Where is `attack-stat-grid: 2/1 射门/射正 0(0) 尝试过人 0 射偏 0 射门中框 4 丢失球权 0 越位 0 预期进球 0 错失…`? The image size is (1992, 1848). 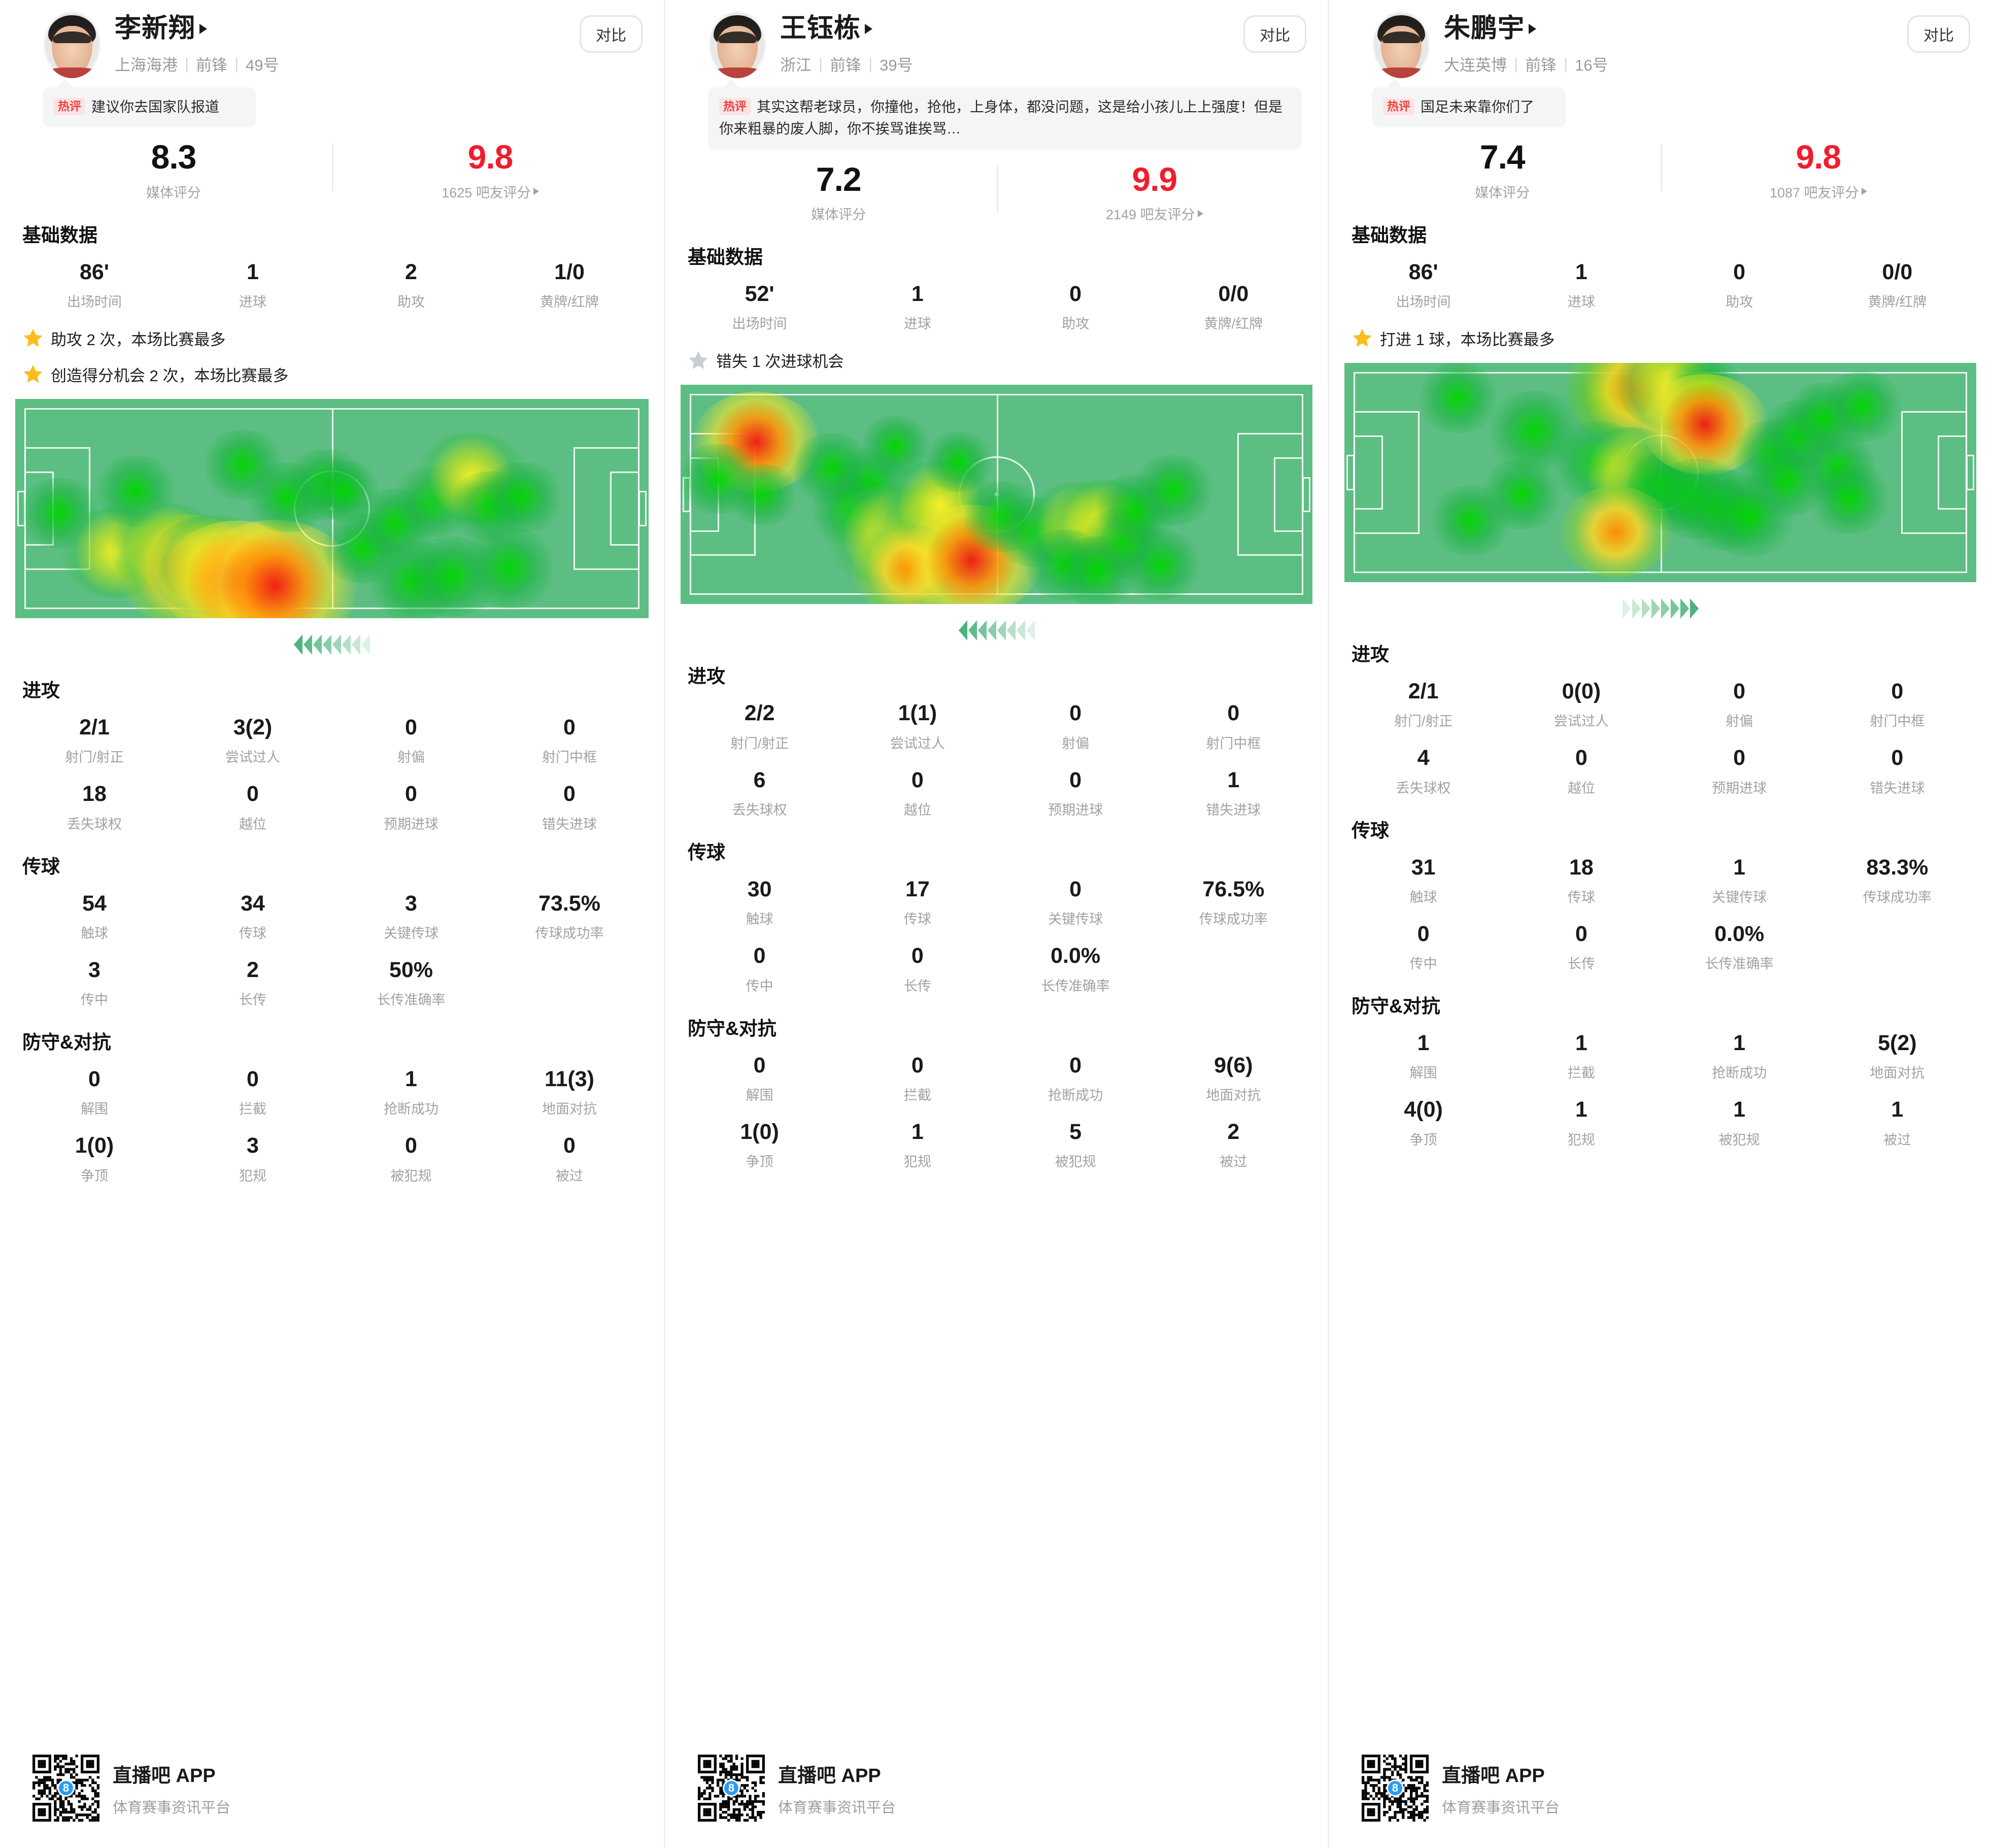
attack-stat-grid: 2/1 射门/射正 0(0) 尝试过人 0 射偏 0 射门中框 4 丢失球权 0 越位 0 预期进球 0 错失… is located at coordinates (1660, 733).